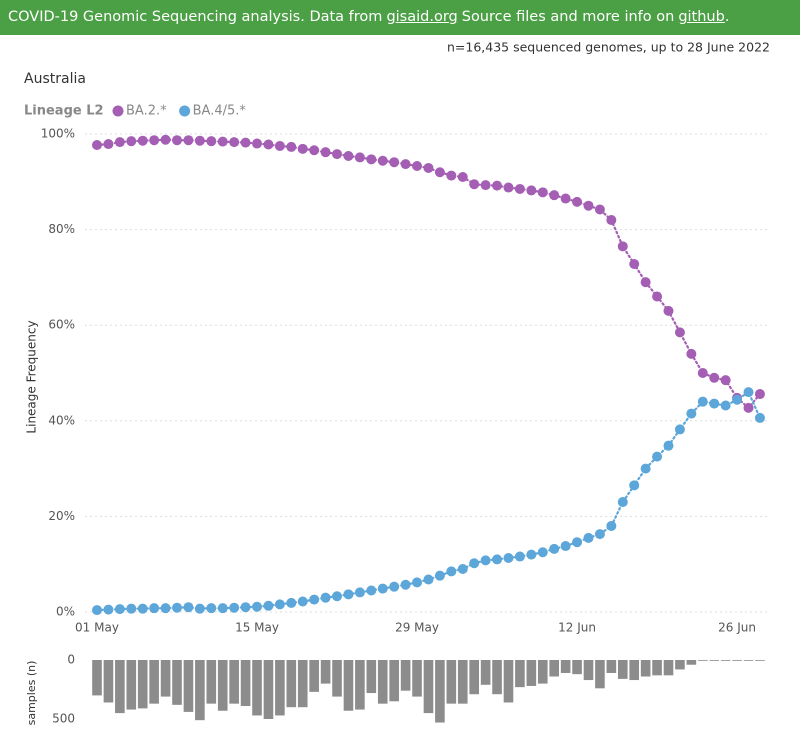 The image size is (800, 741). Describe the element at coordinates (31, 693) in the screenshot. I see `y-axis-label: samples (n)` at that location.